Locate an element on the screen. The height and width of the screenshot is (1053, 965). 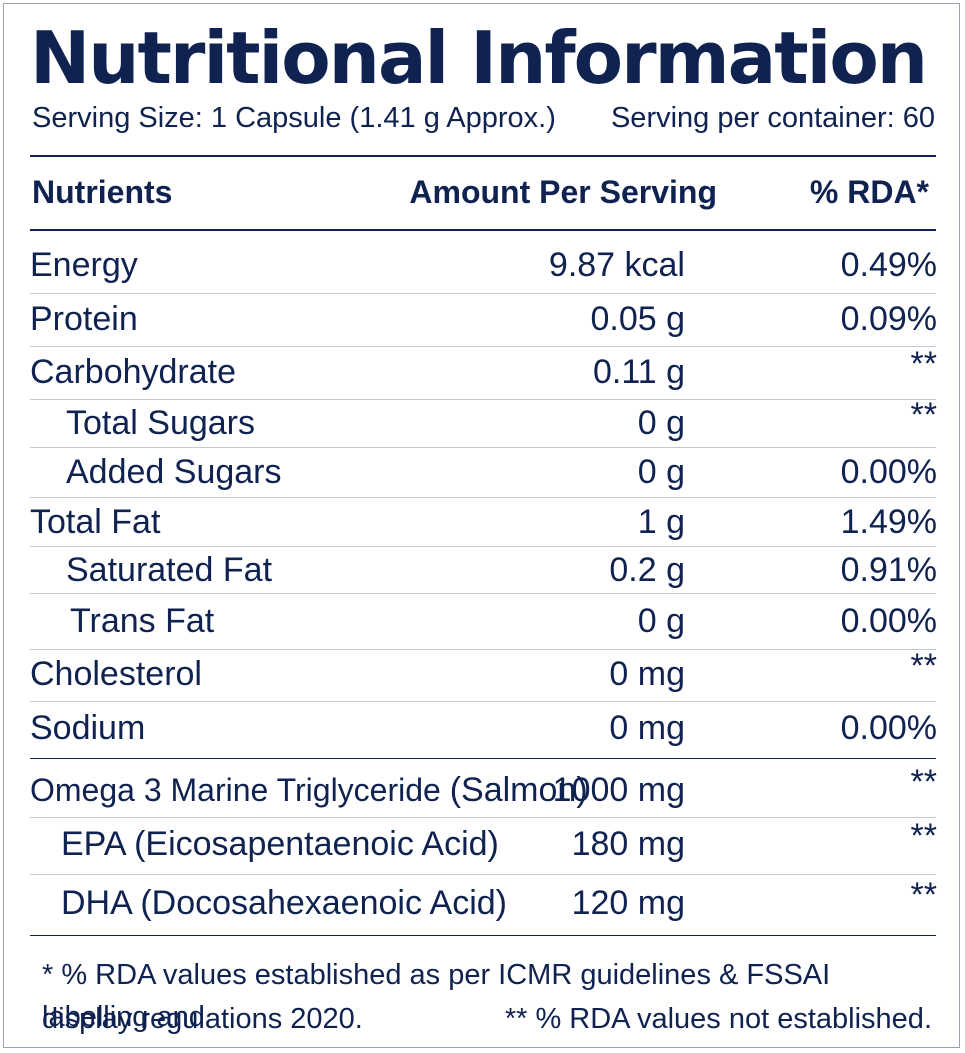
nutrient-name: EPA (Eicosapentaenoic Acid) is located at coordinates (280, 844).